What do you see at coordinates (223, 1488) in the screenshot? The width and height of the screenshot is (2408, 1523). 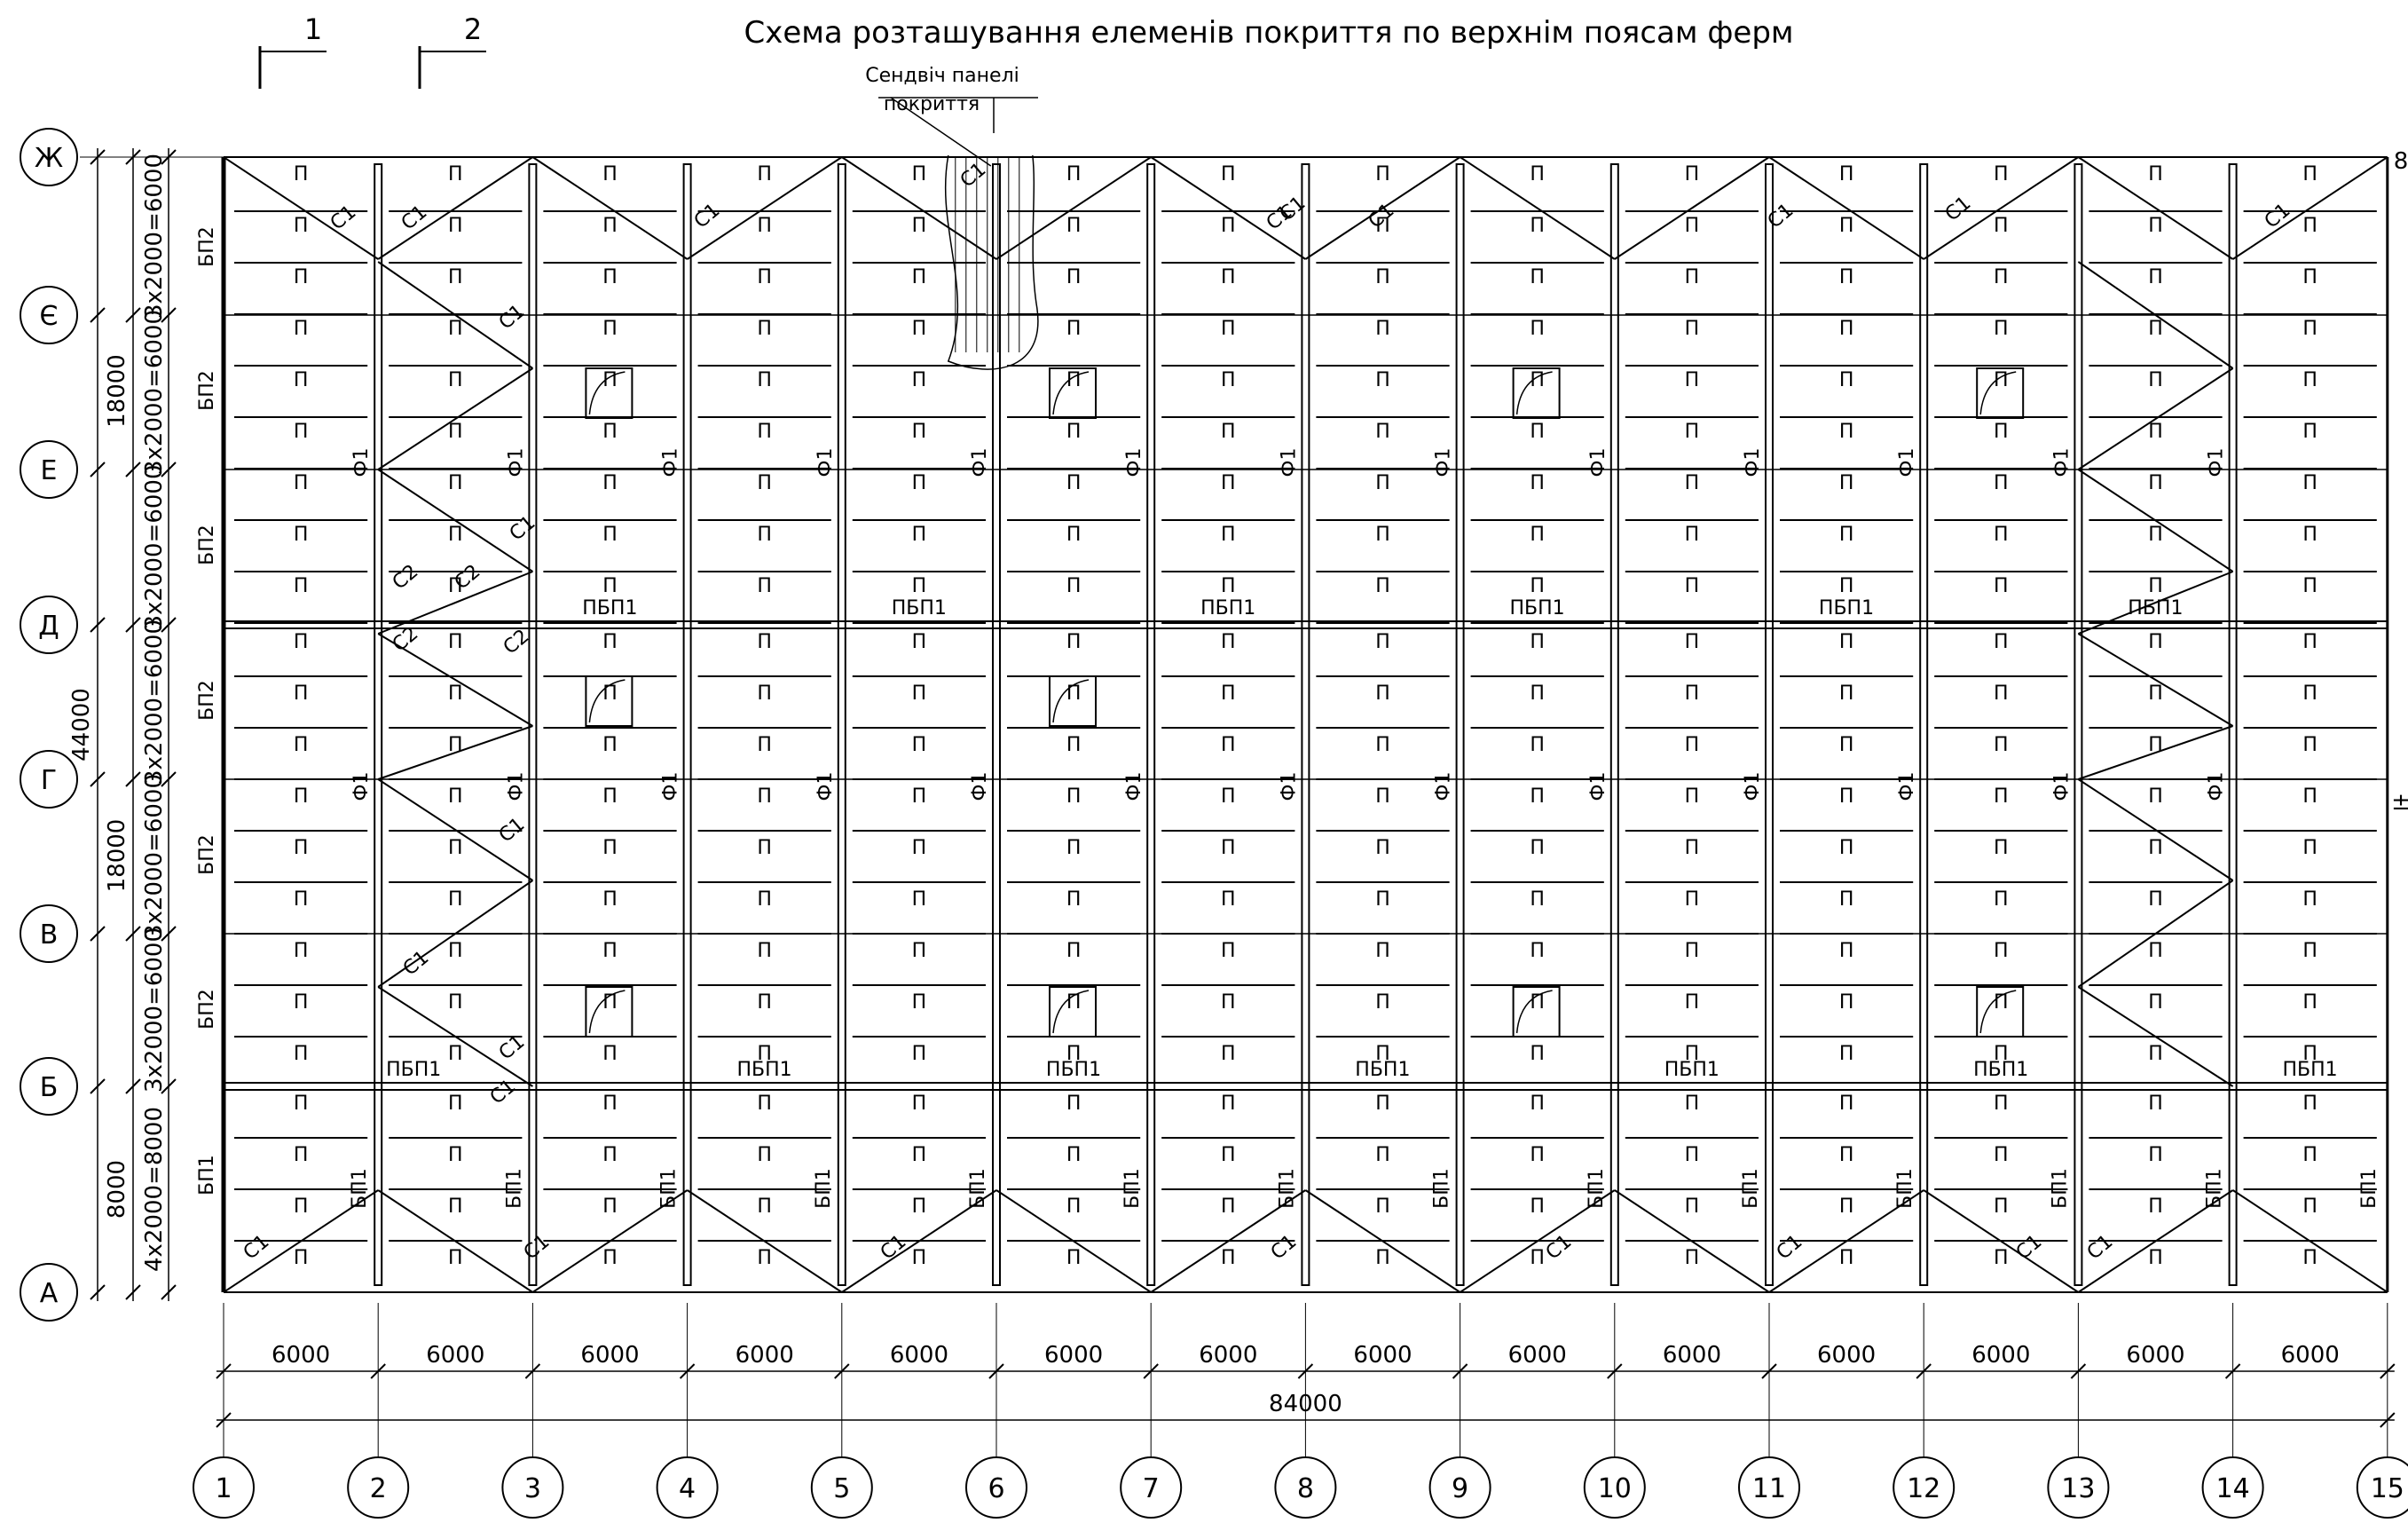 I see `axis-label-column: 1` at bounding box center [223, 1488].